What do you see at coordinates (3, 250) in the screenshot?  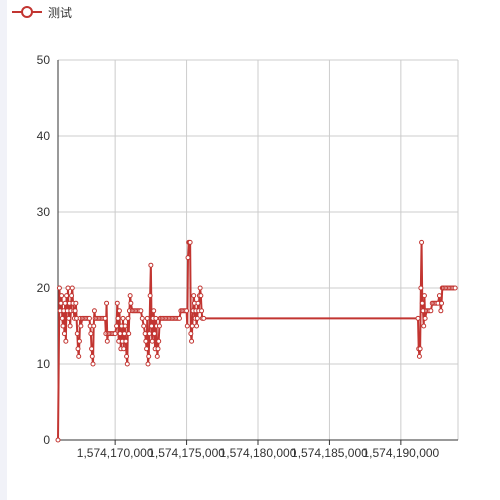 I see `left-edge-strip` at bounding box center [3, 250].